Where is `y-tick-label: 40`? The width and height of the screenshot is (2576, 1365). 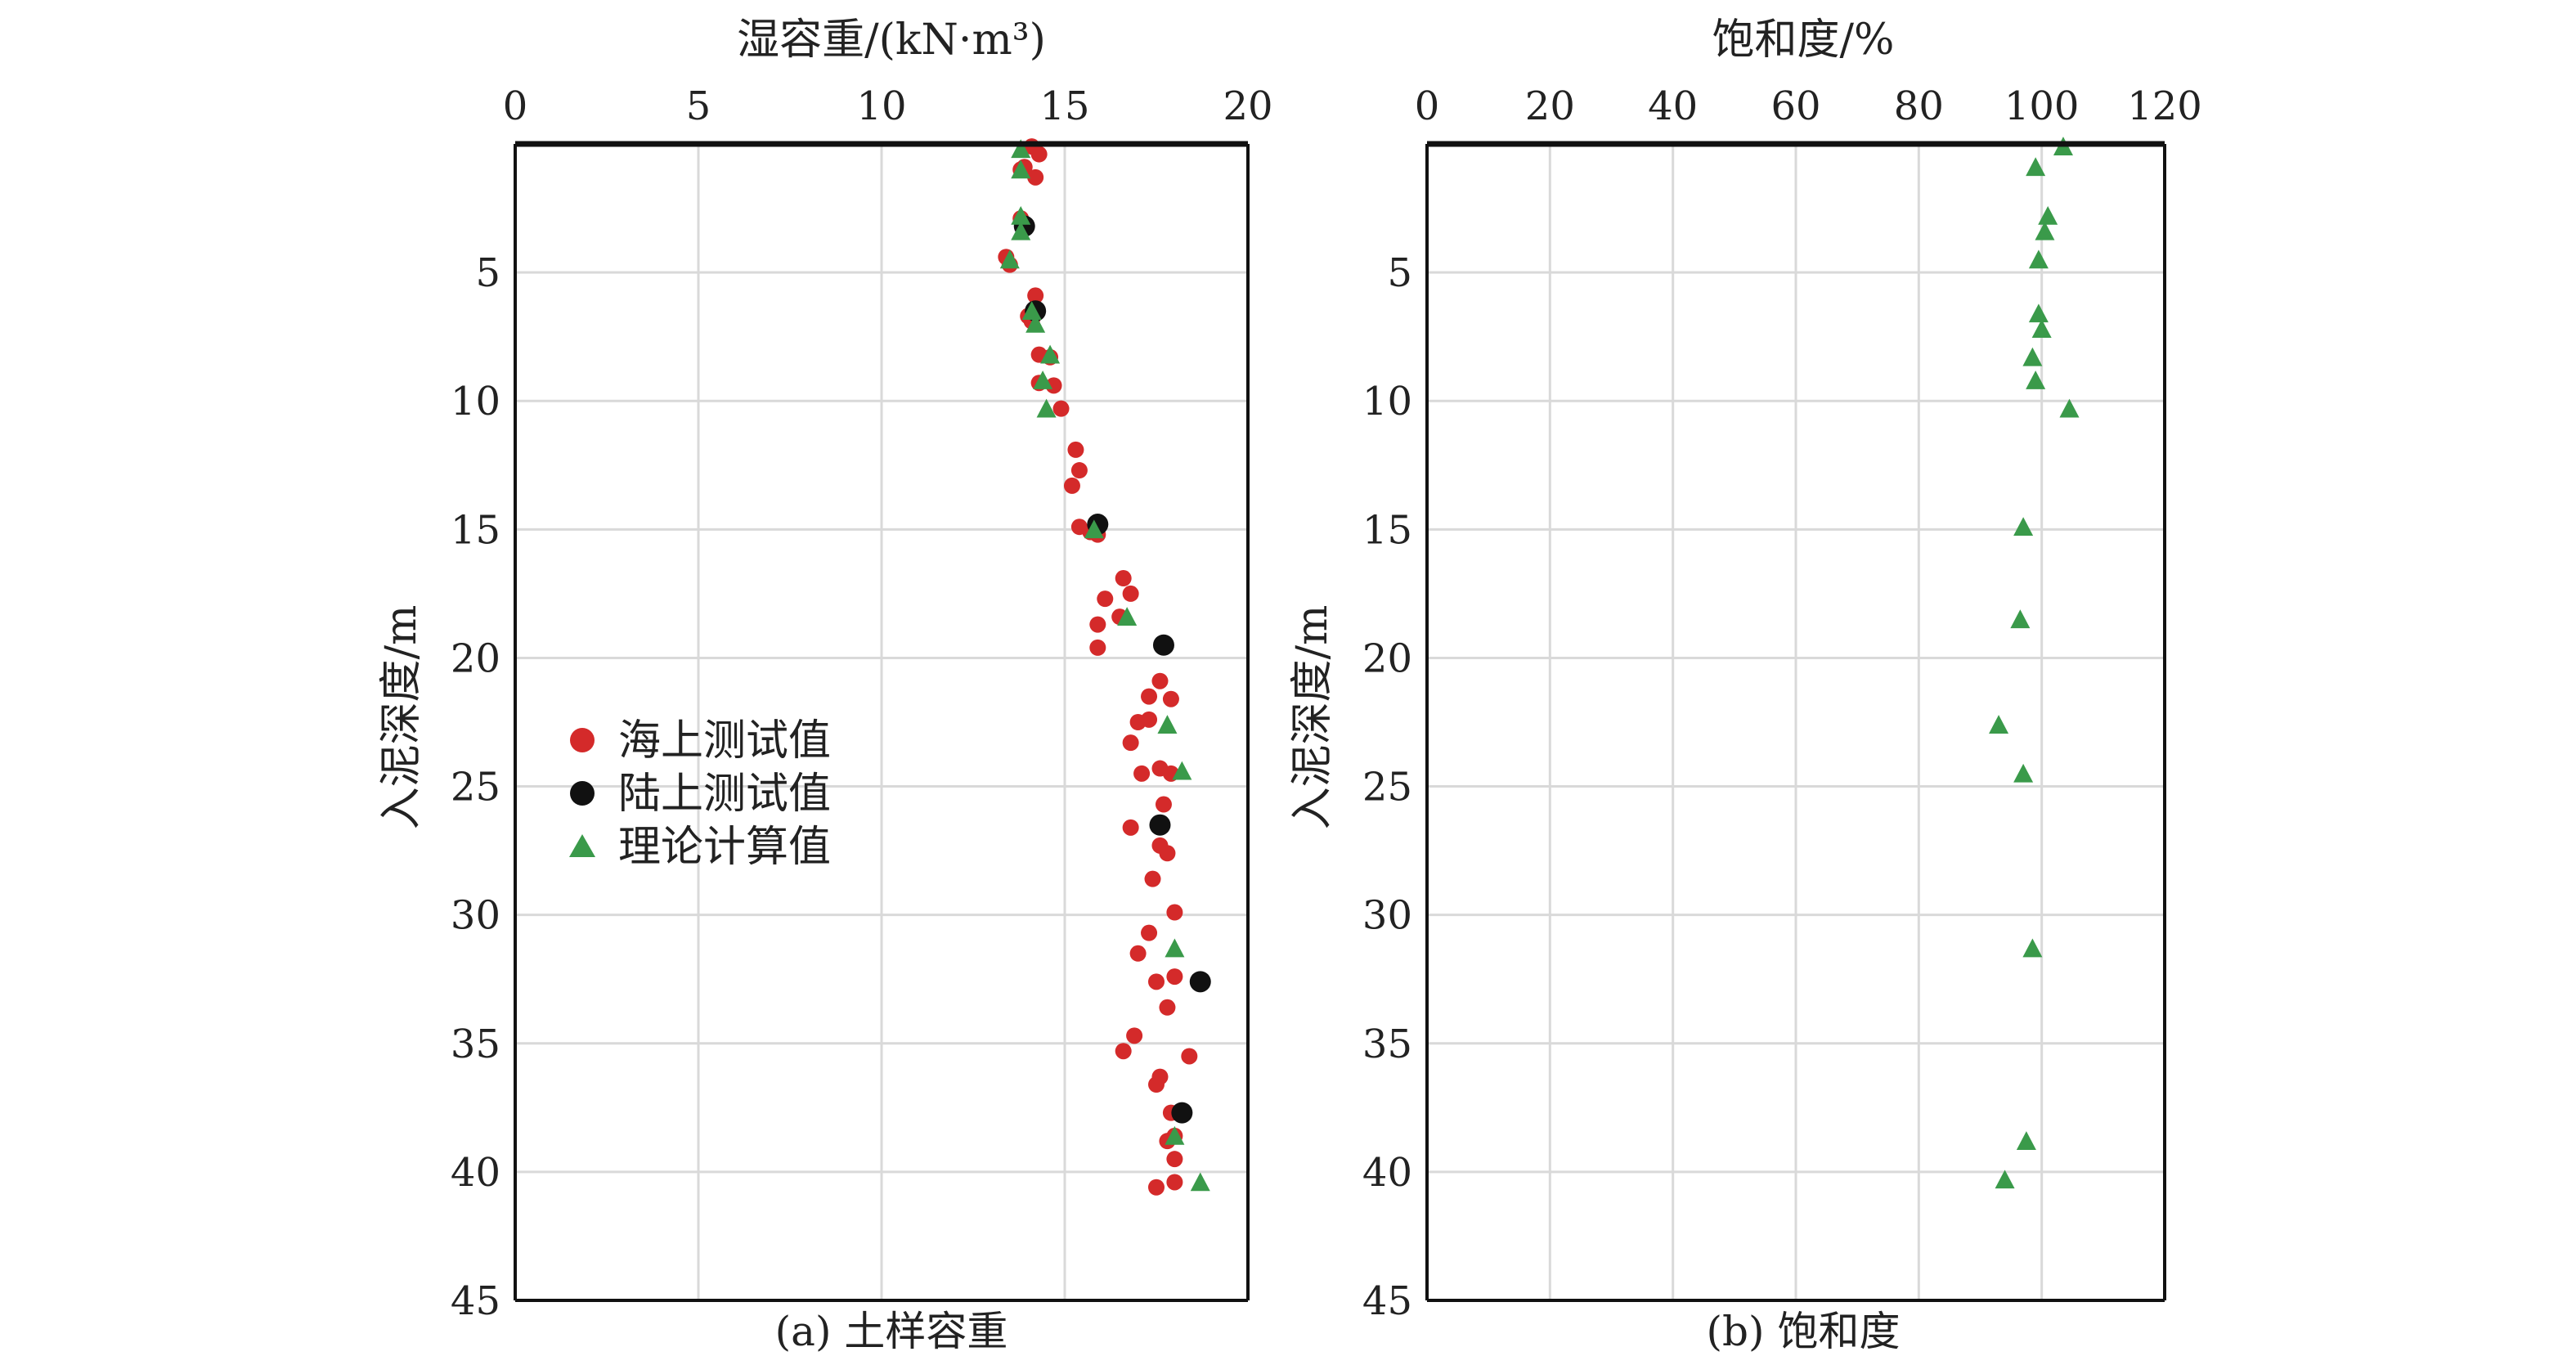 y-tick-label: 40 is located at coordinates (476, 1173).